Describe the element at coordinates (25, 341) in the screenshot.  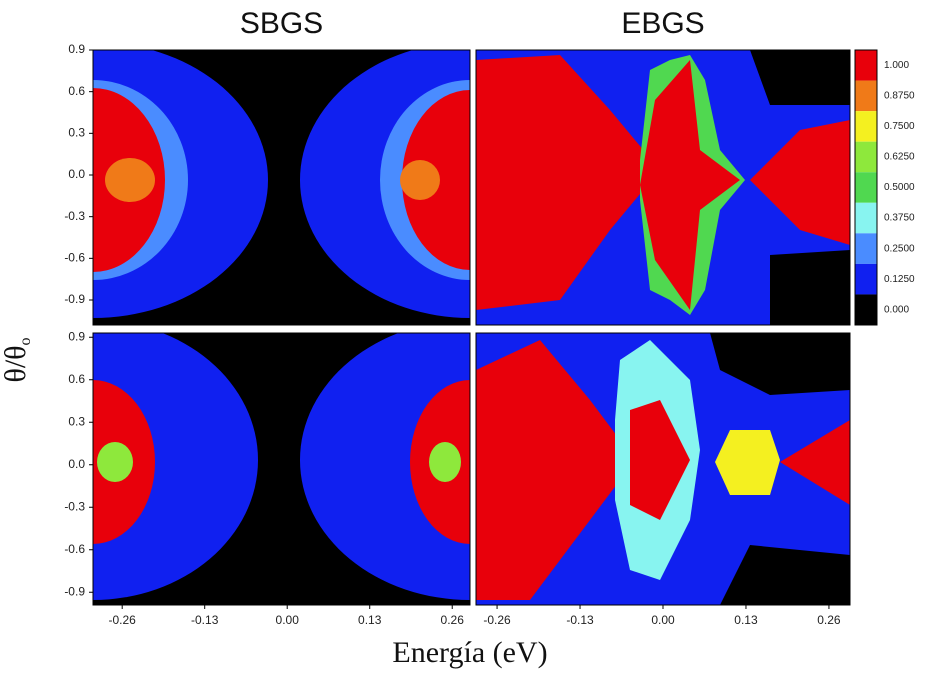
I see `y-axis-label-sub: o` at that location.